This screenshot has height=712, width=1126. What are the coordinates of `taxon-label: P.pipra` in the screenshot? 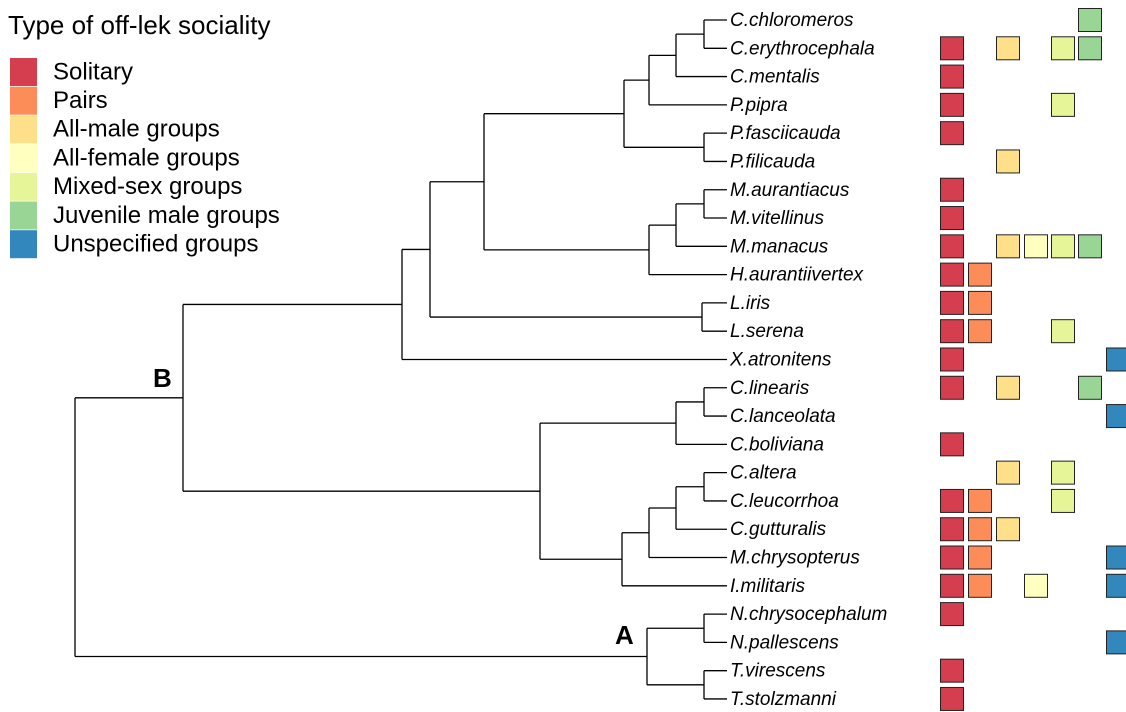 It's located at (759, 105).